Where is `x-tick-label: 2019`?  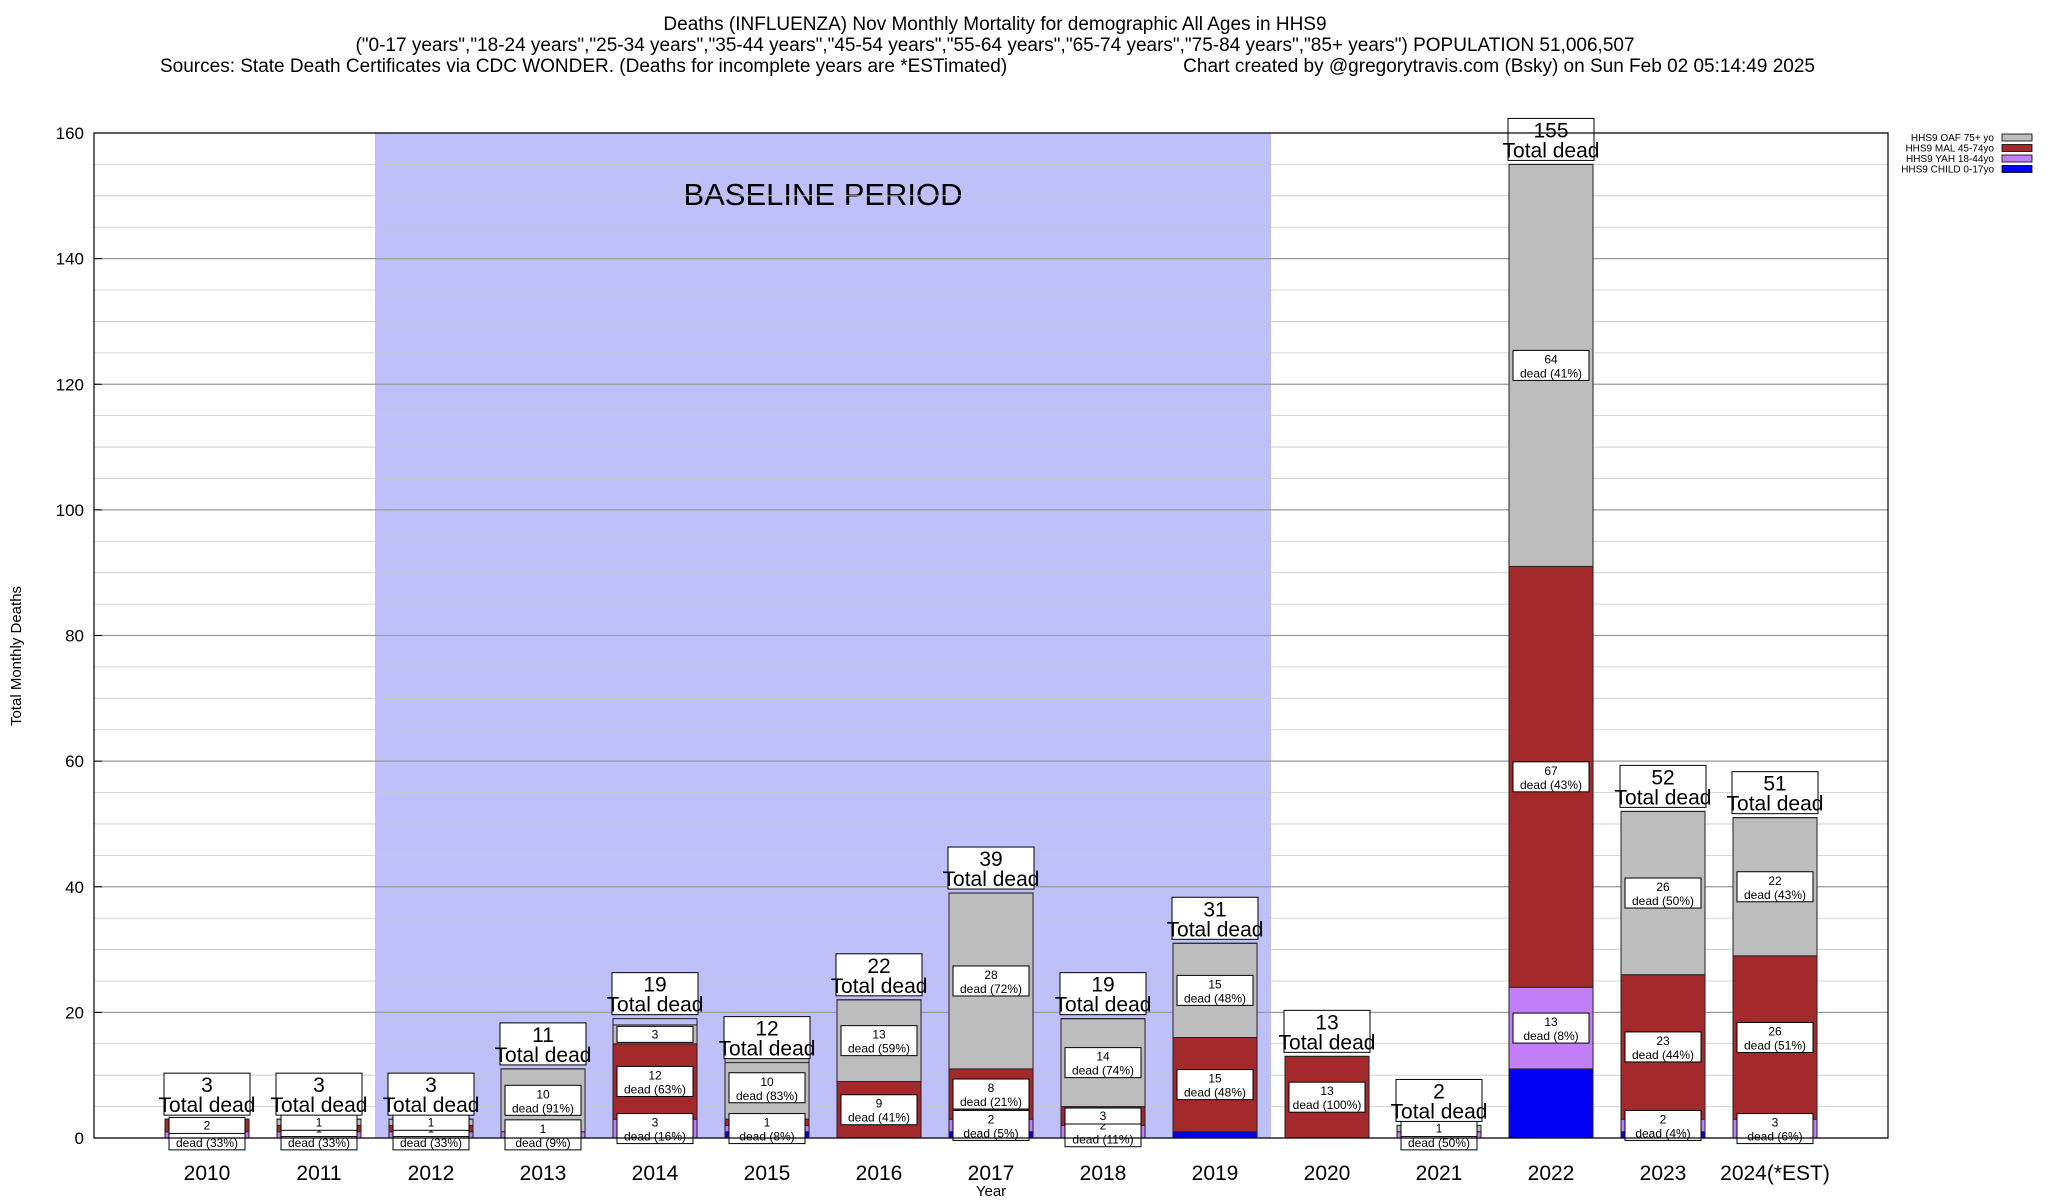
x-tick-label: 2019 is located at coordinates (1215, 1173).